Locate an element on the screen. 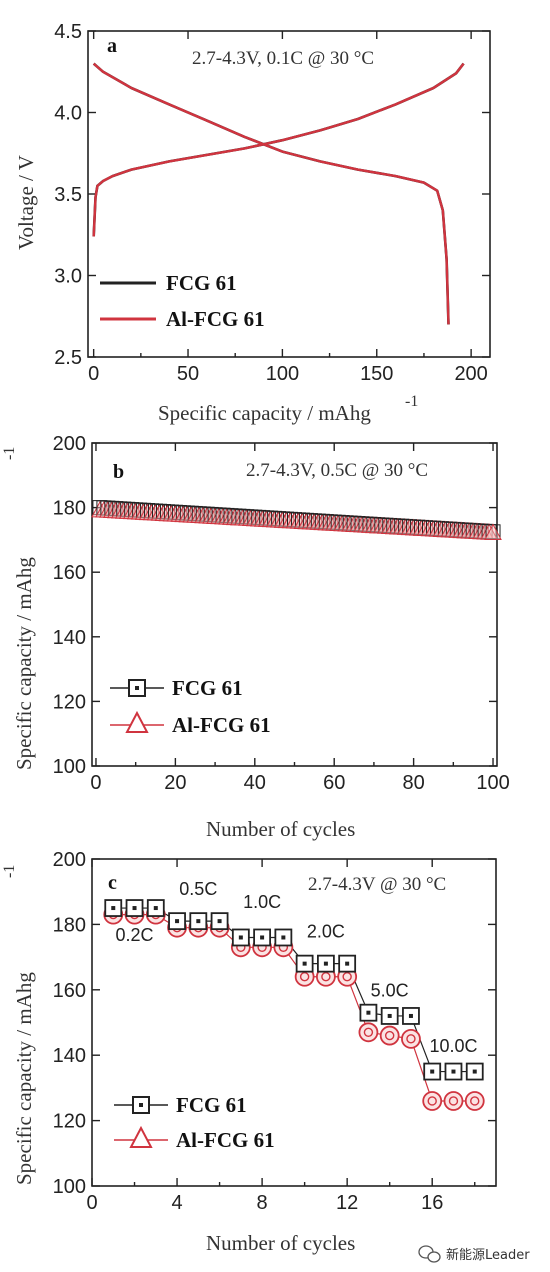 Image resolution: width=550 pixels, height=1272 pixels. panel-c-legend: FCG 61 Al-FCG 61 is located at coordinates (194, 1122).